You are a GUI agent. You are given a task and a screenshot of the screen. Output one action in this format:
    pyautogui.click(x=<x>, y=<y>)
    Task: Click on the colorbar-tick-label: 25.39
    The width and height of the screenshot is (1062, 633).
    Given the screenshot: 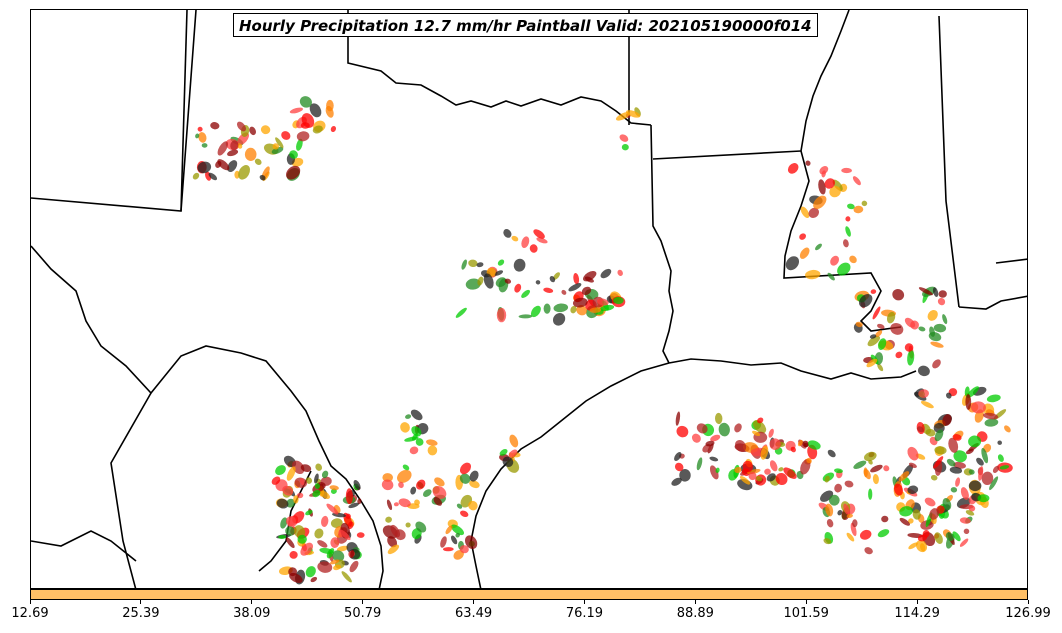 What is the action you would take?
    pyautogui.click(x=141, y=613)
    